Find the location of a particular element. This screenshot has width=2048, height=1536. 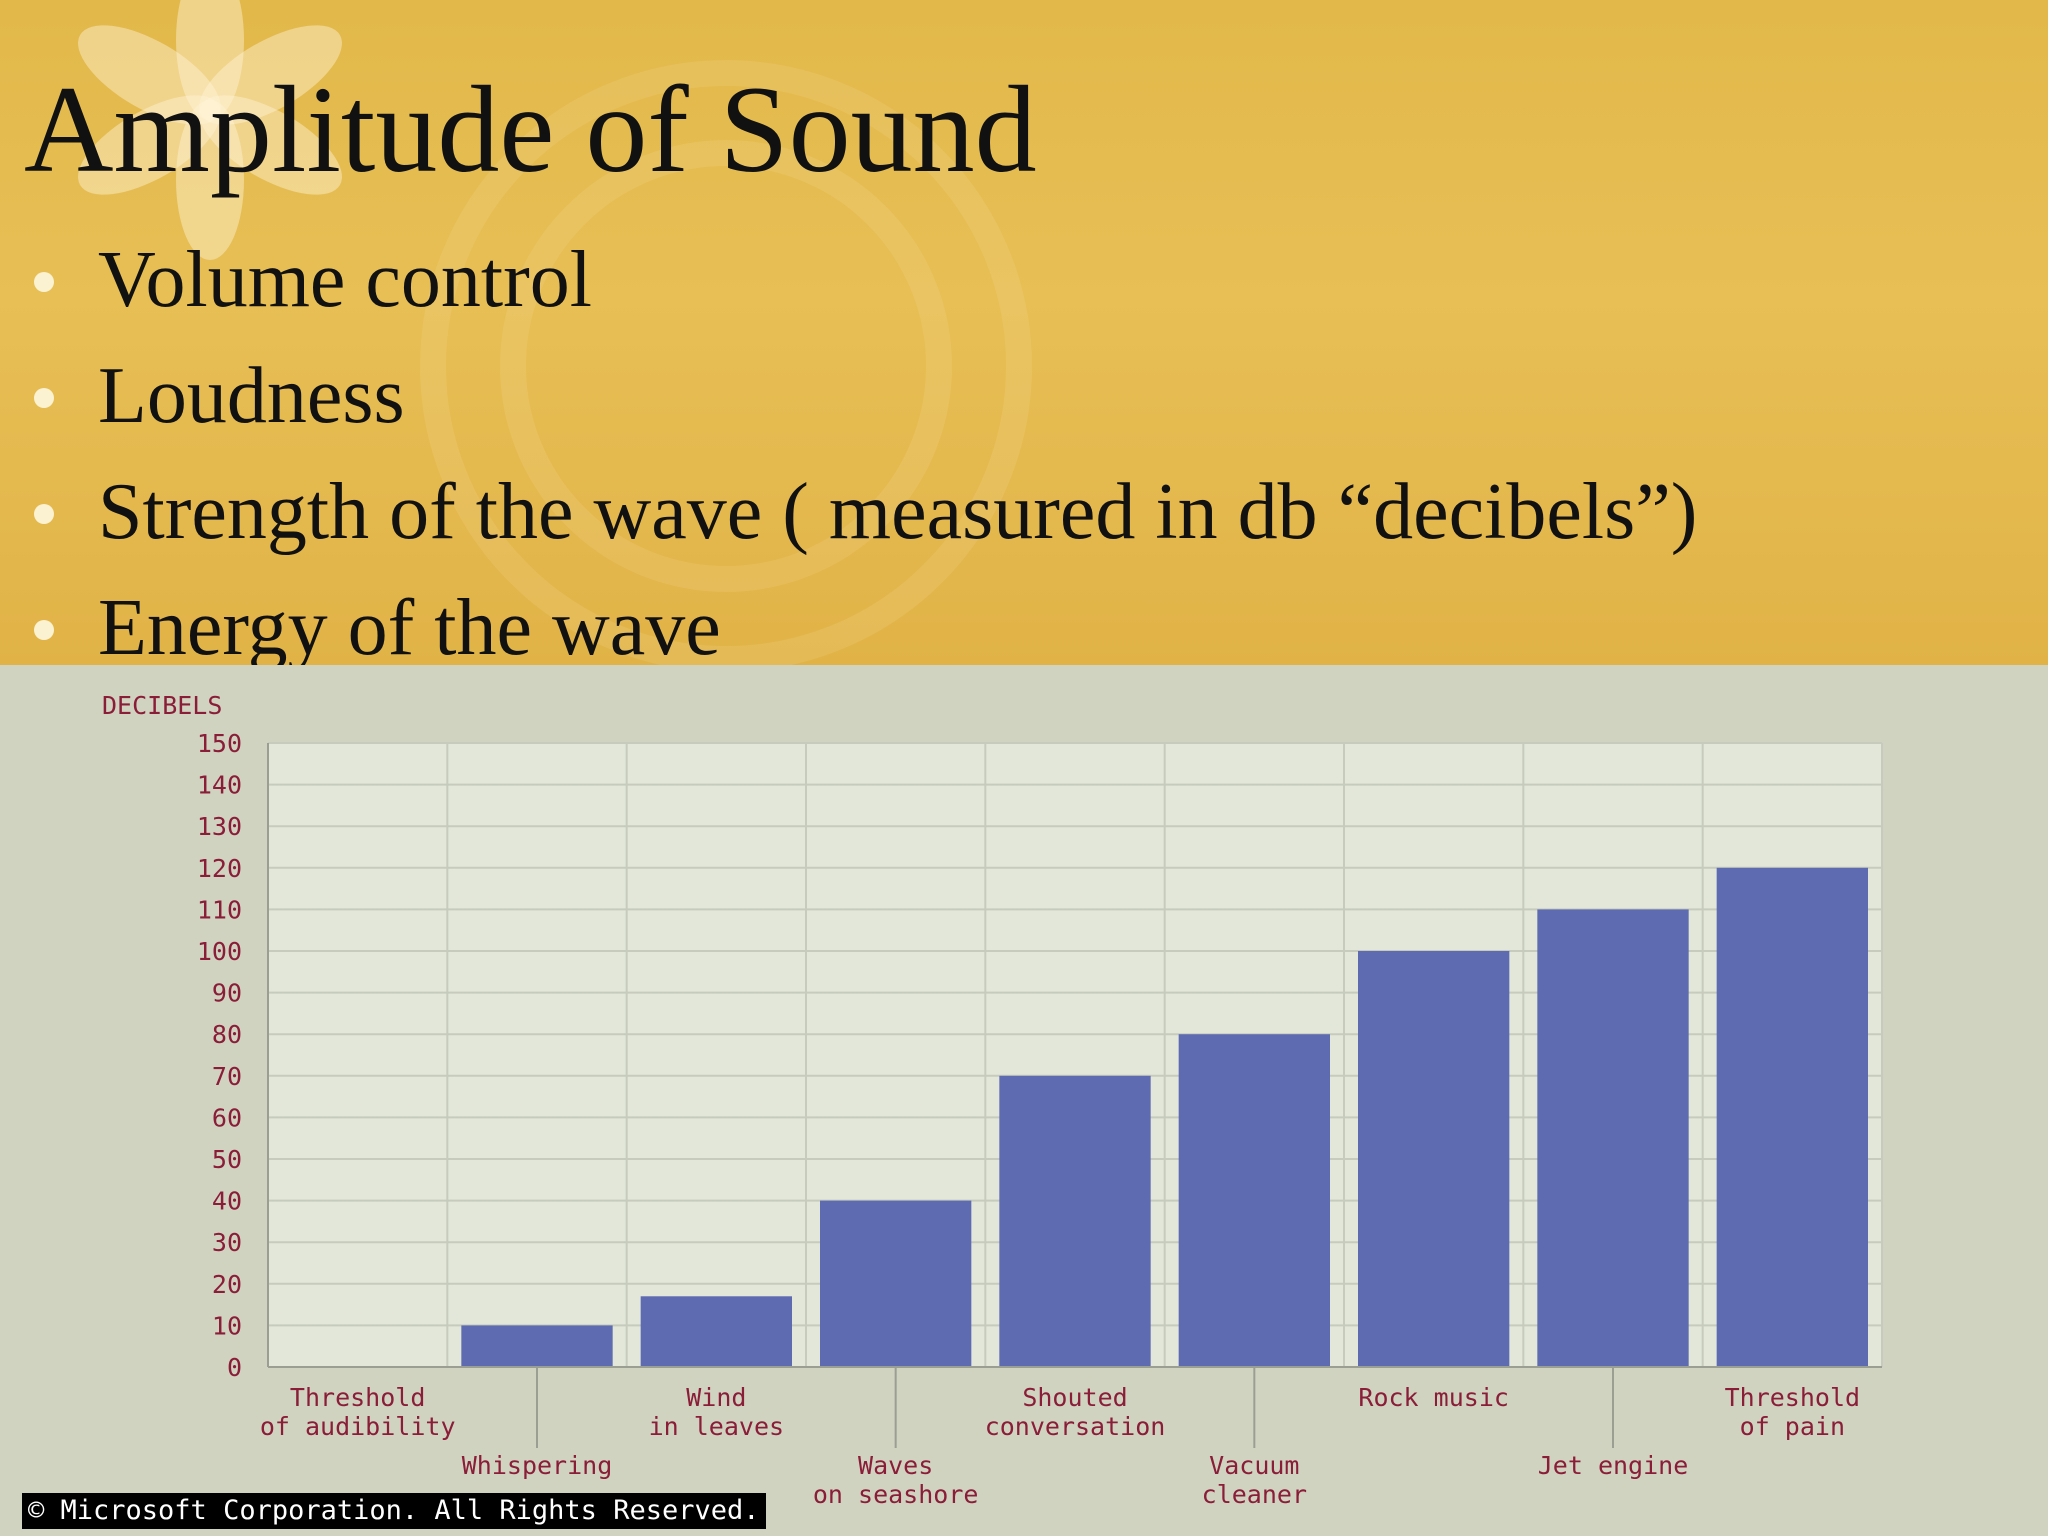

category-label: on seashore is located at coordinates (896, 1494).